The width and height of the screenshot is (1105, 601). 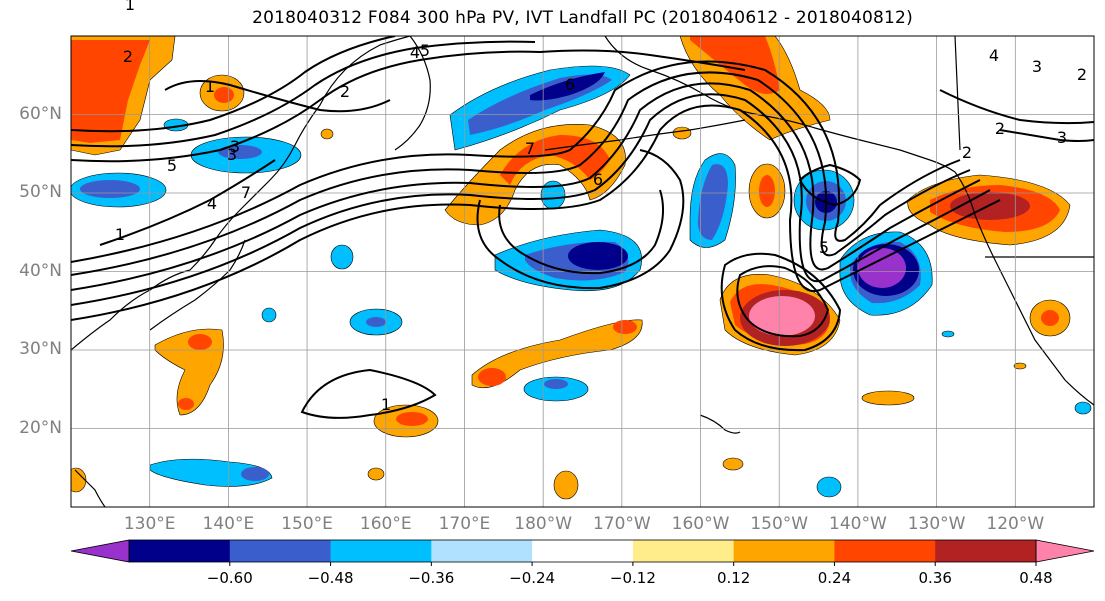 I want to click on border-alaska-canada, so click(x=957, y=93).